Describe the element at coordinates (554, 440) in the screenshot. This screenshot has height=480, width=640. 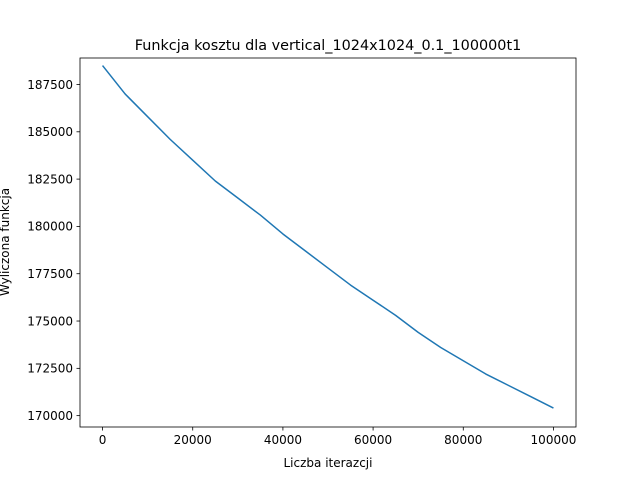
I see `x-tick-label: 100000` at that location.